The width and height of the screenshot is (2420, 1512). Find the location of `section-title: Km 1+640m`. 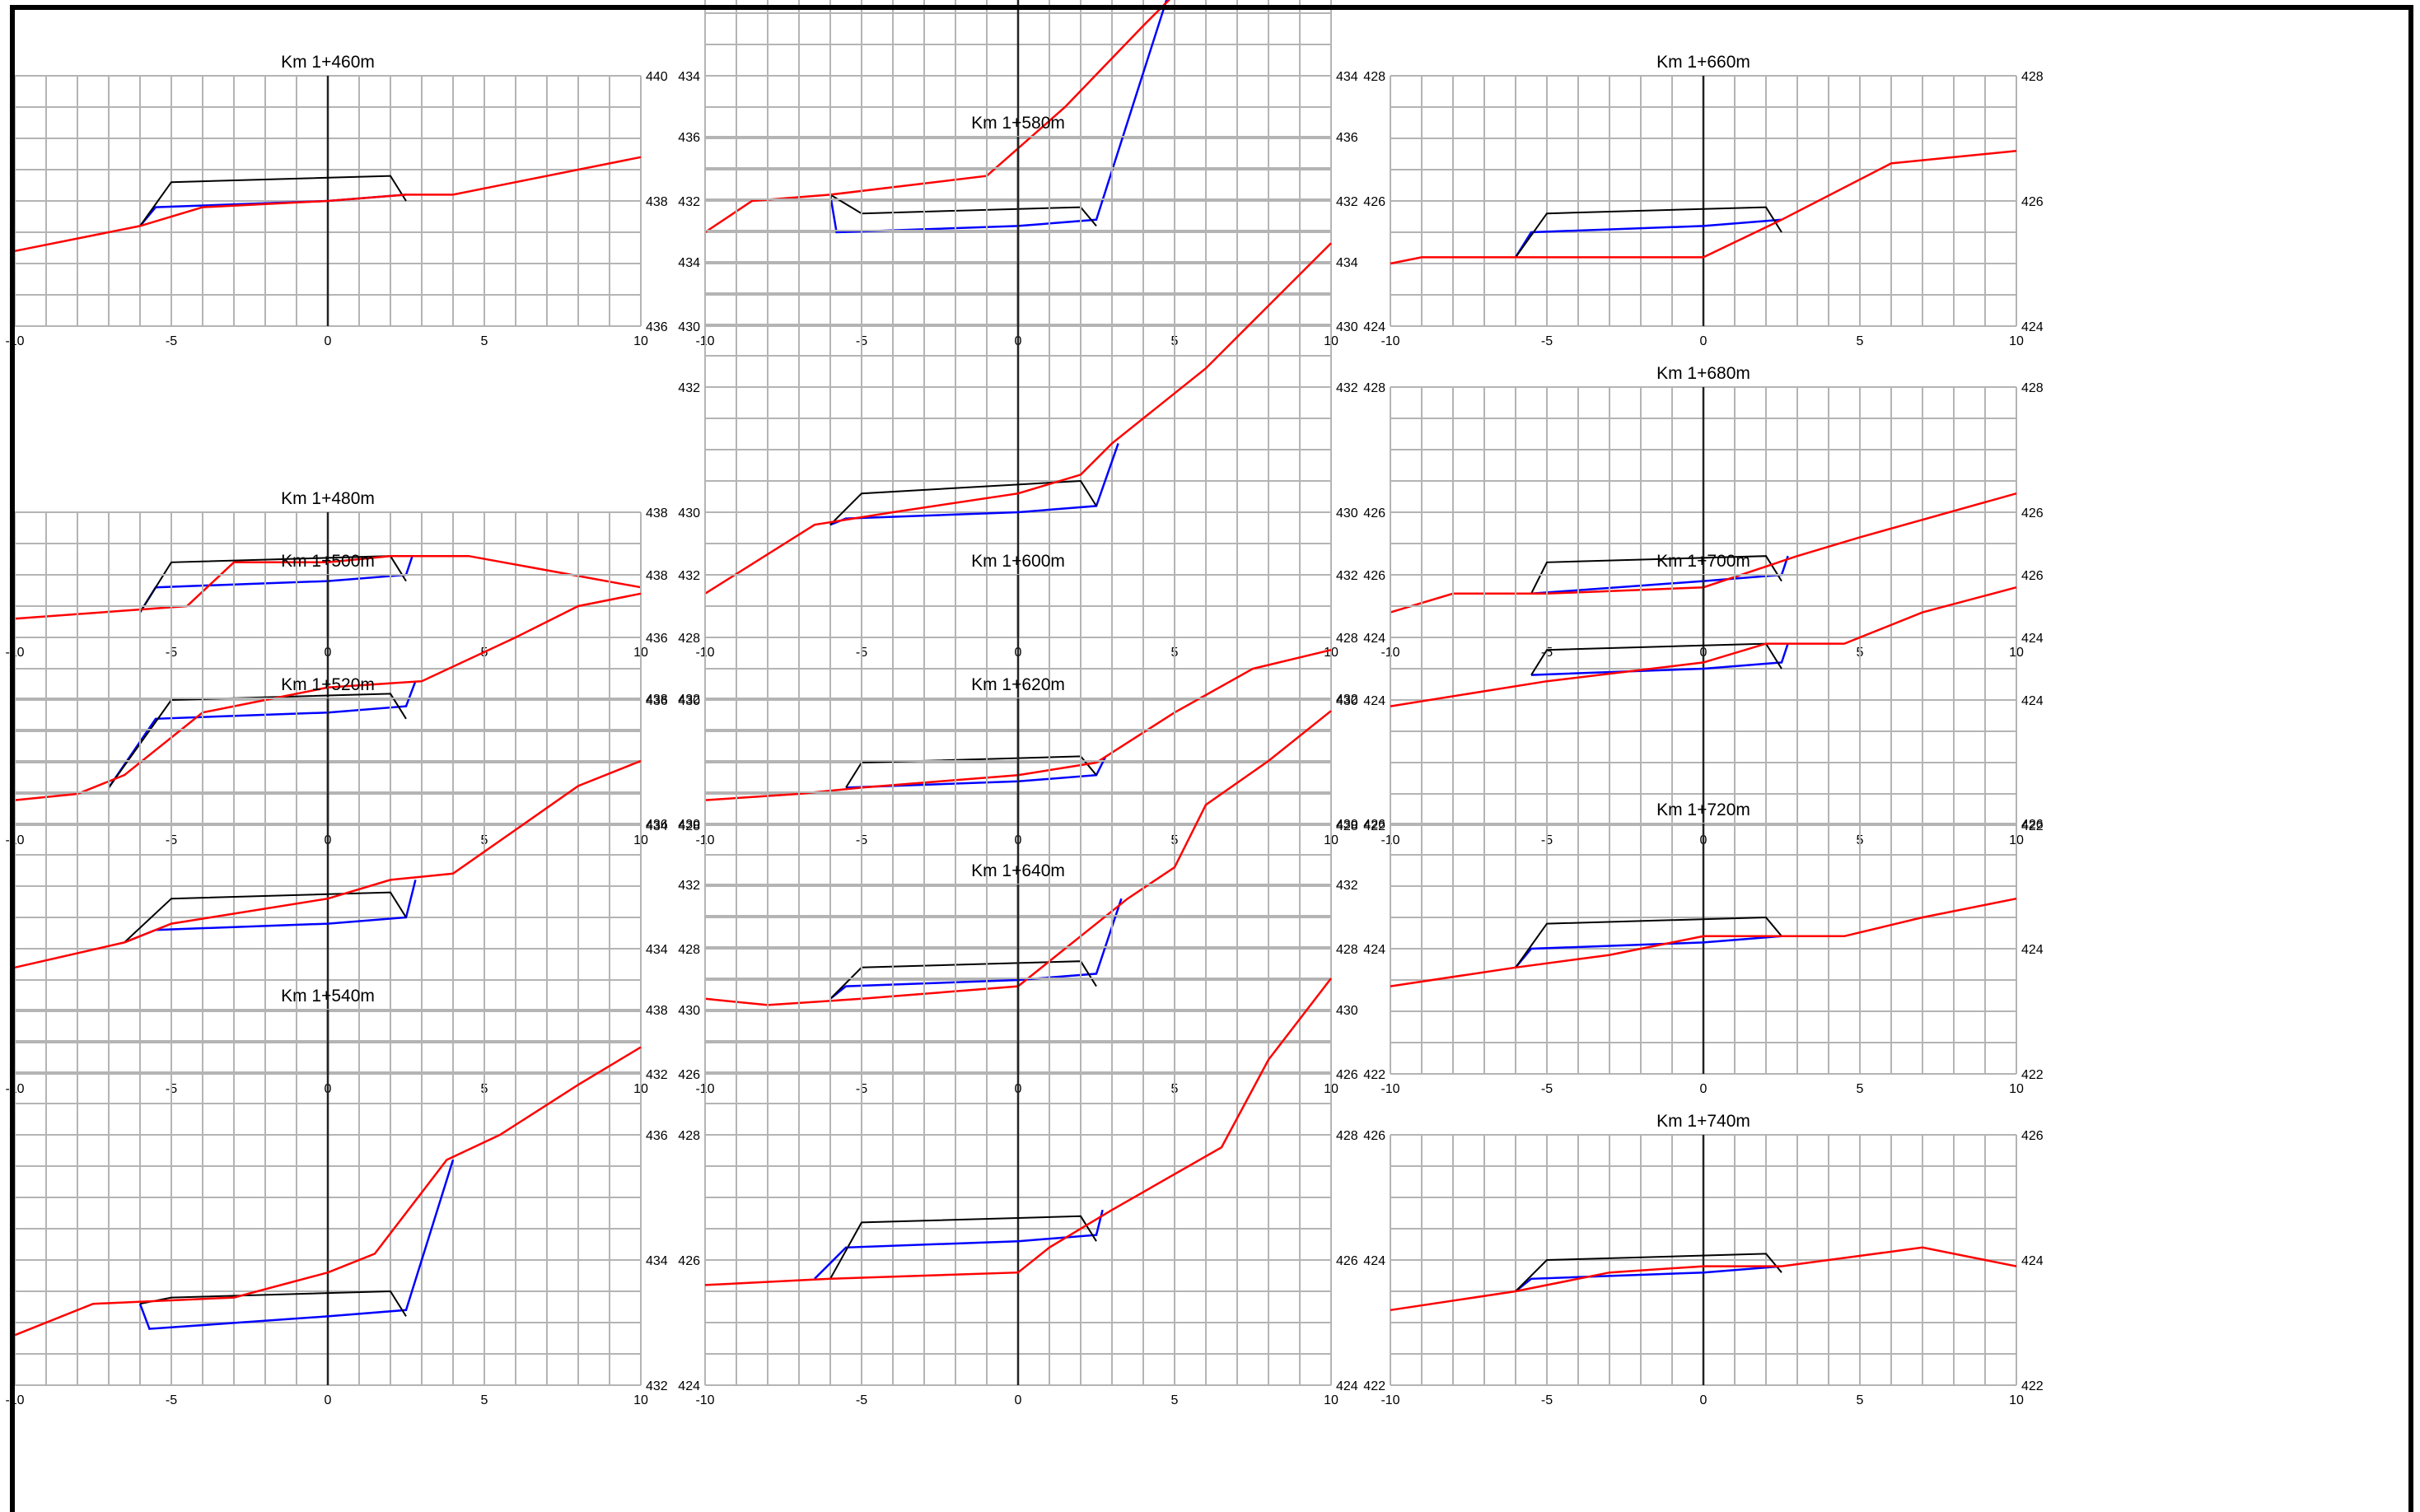

section-title: Km 1+640m is located at coordinates (1018, 870).